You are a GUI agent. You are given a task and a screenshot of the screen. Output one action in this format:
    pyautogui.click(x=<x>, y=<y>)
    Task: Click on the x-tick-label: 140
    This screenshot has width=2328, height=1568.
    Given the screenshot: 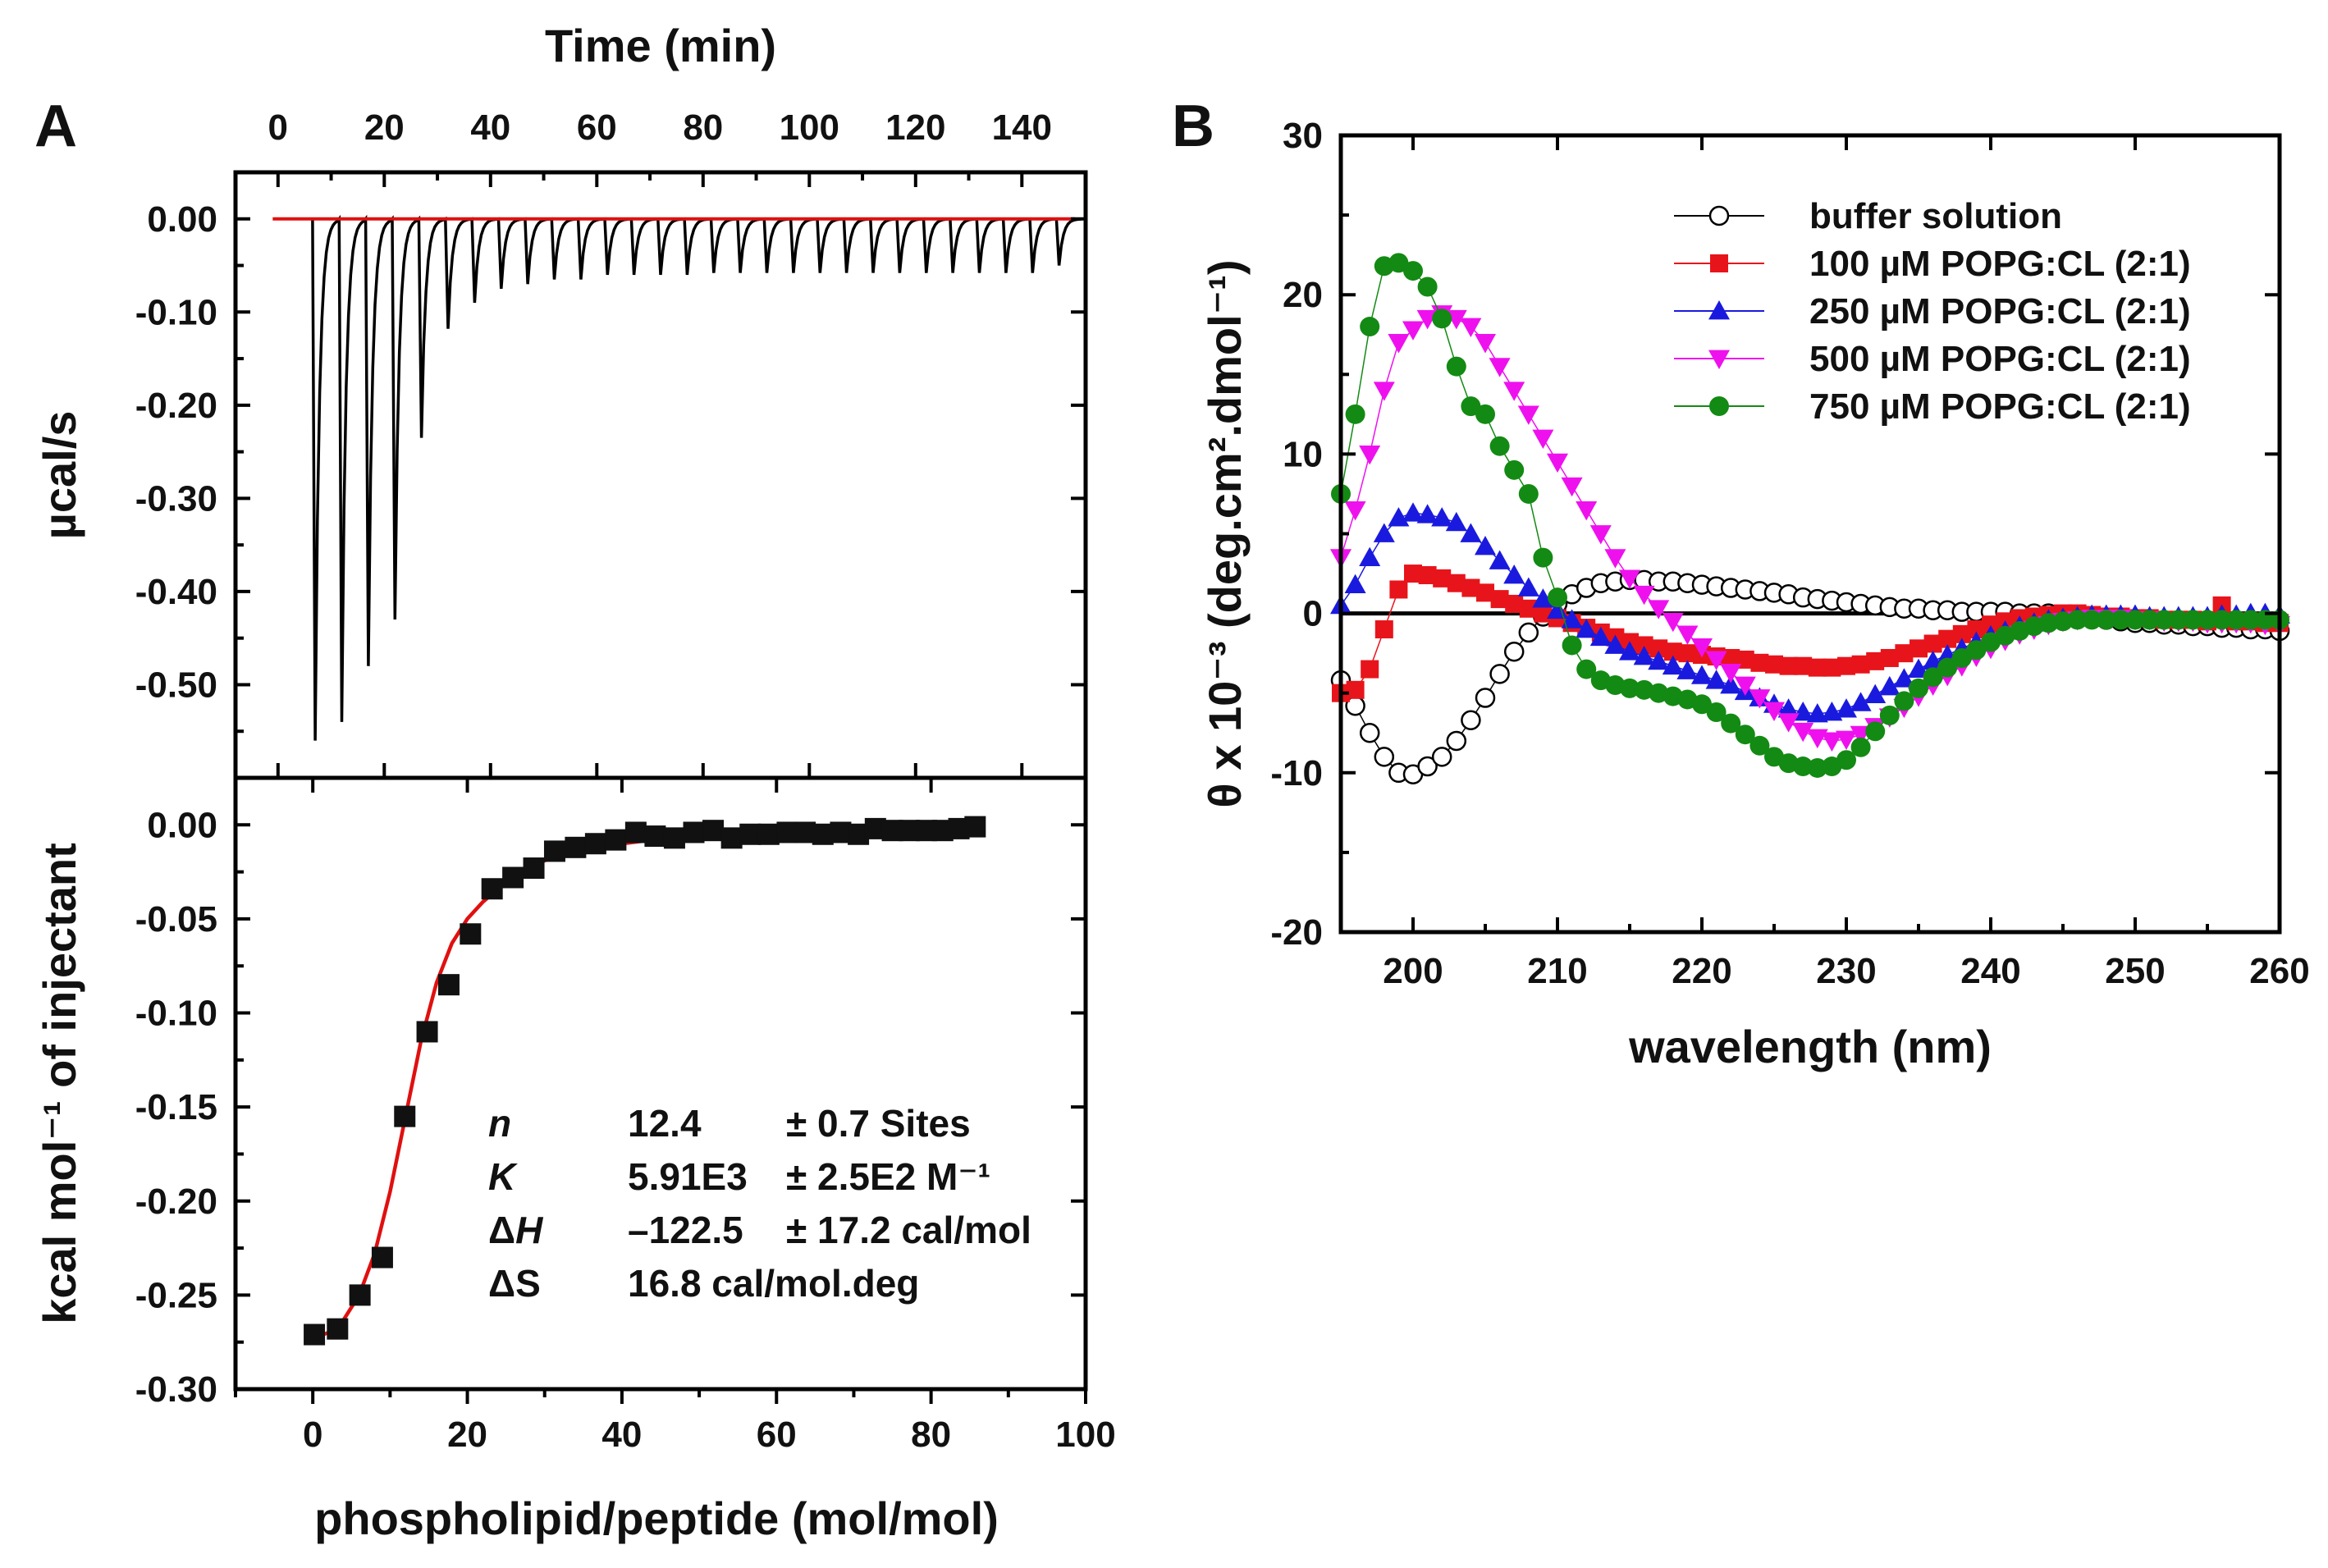 What is the action you would take?
    pyautogui.click(x=1022, y=127)
    